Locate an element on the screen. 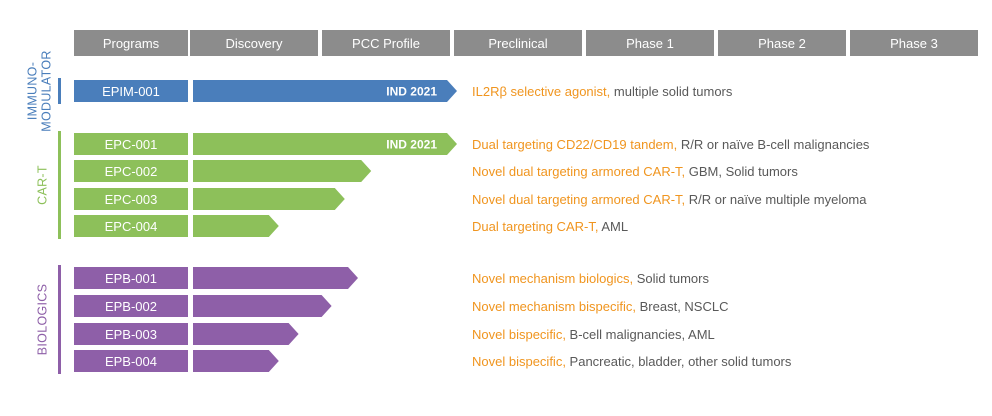 The image size is (992, 416). description-detail: Solid tumors is located at coordinates (673, 278).